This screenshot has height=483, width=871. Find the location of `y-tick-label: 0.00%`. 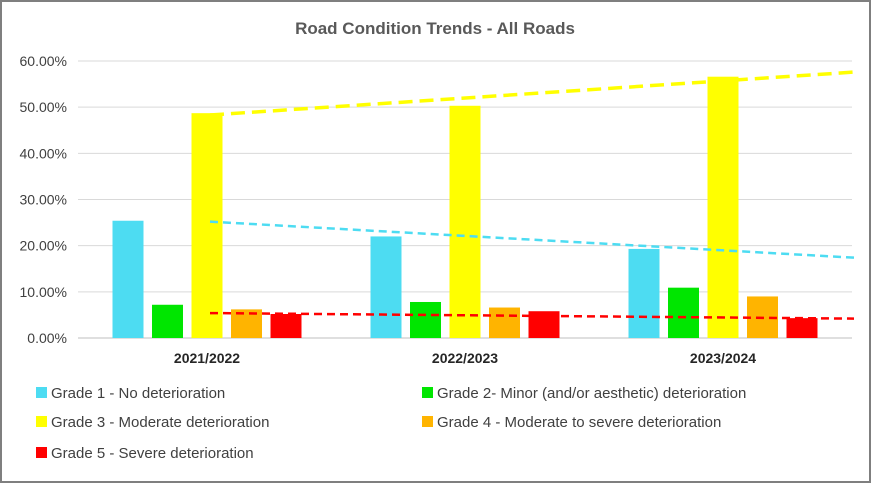

y-tick-label: 0.00% is located at coordinates (47, 338).